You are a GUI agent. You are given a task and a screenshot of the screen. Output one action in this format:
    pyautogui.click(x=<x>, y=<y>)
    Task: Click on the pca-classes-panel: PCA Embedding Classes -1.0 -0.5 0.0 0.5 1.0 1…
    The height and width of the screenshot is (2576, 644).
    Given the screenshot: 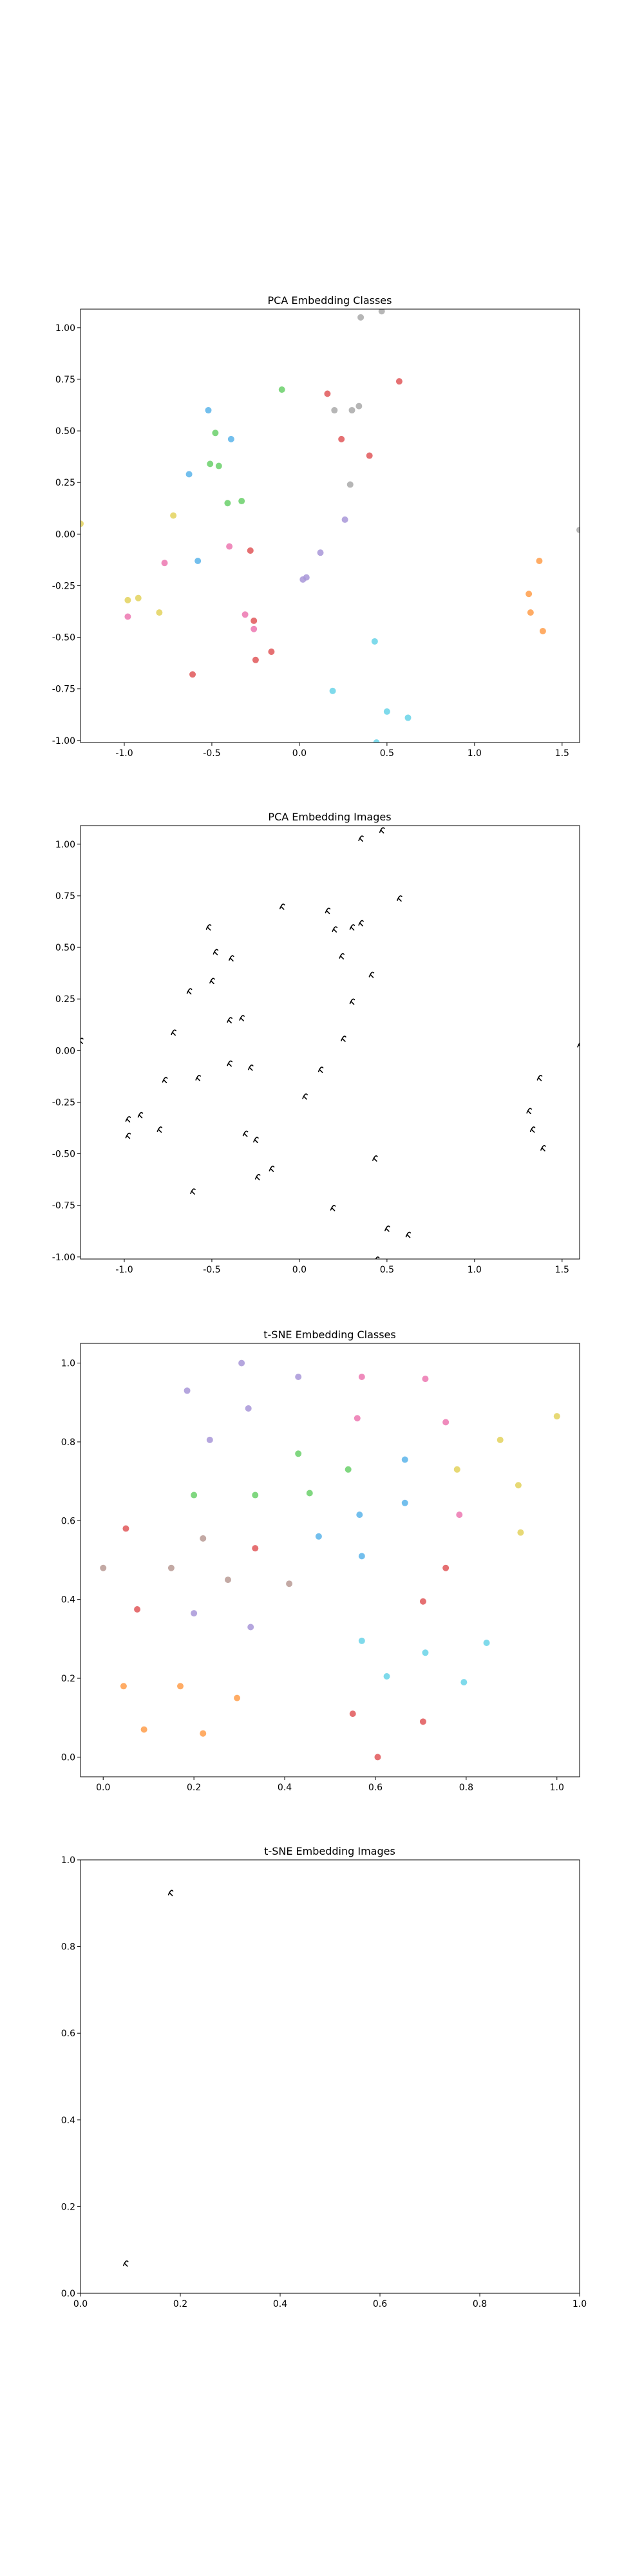 What is the action you would take?
    pyautogui.click(x=316, y=526)
    